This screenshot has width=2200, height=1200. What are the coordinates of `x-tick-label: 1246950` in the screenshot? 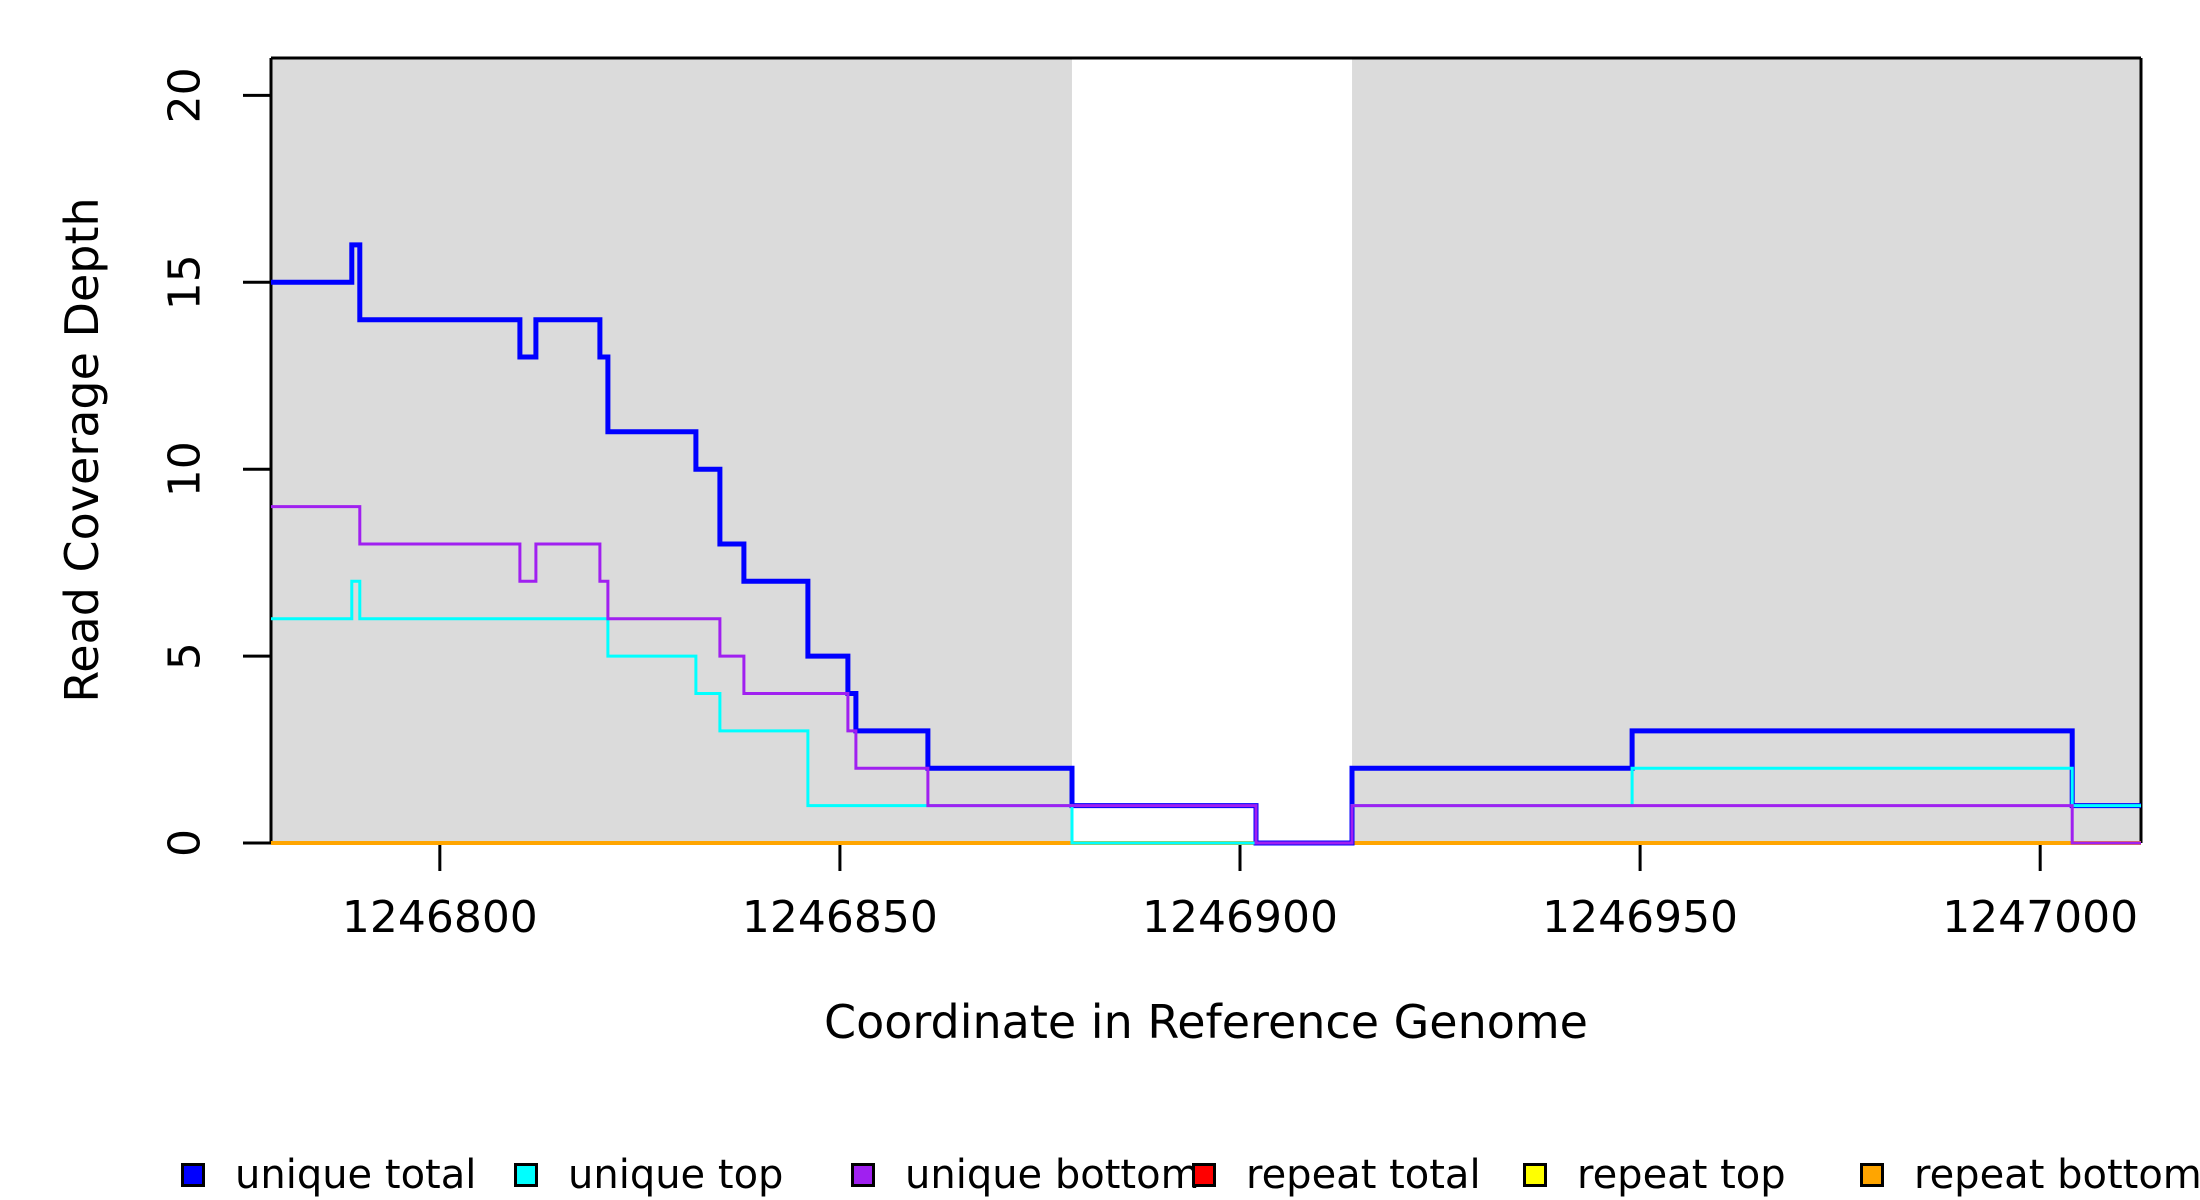 It's located at (1640, 917).